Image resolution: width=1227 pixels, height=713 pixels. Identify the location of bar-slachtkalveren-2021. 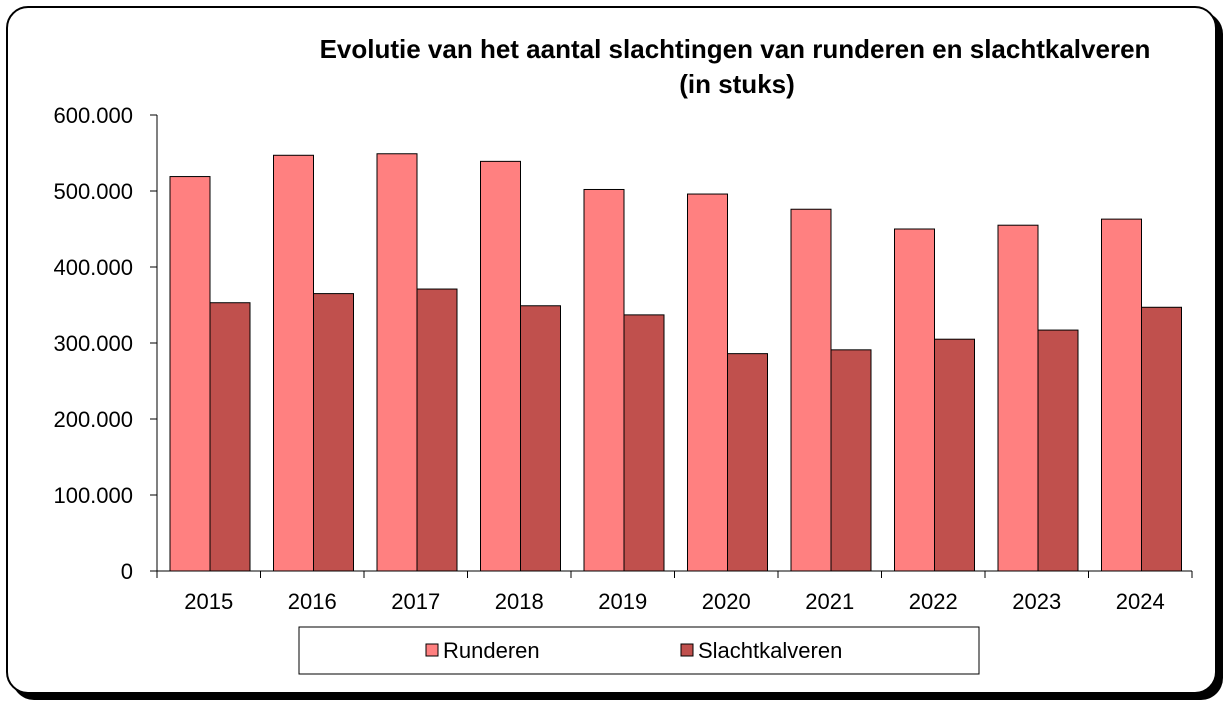
(851, 460).